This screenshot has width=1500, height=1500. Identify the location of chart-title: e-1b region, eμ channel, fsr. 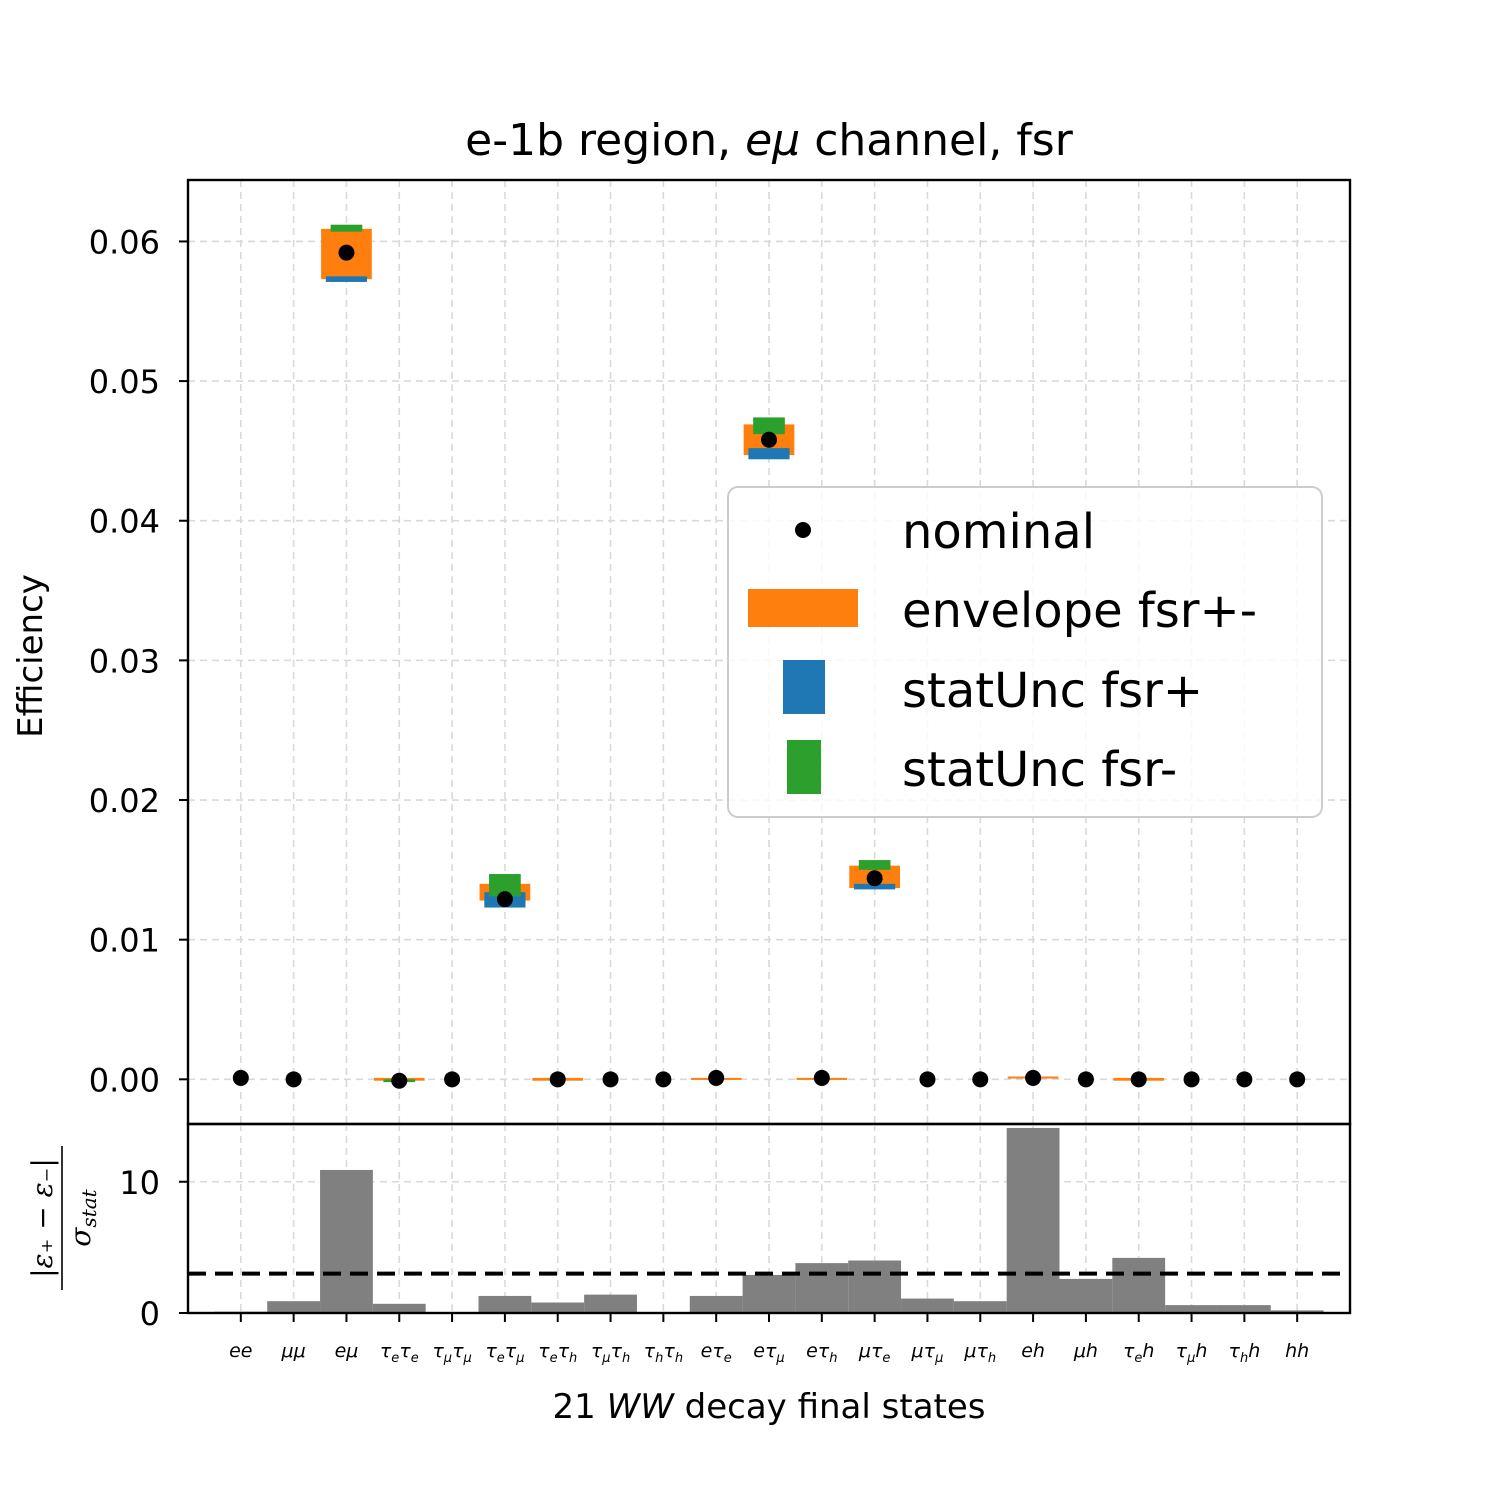
(769, 140).